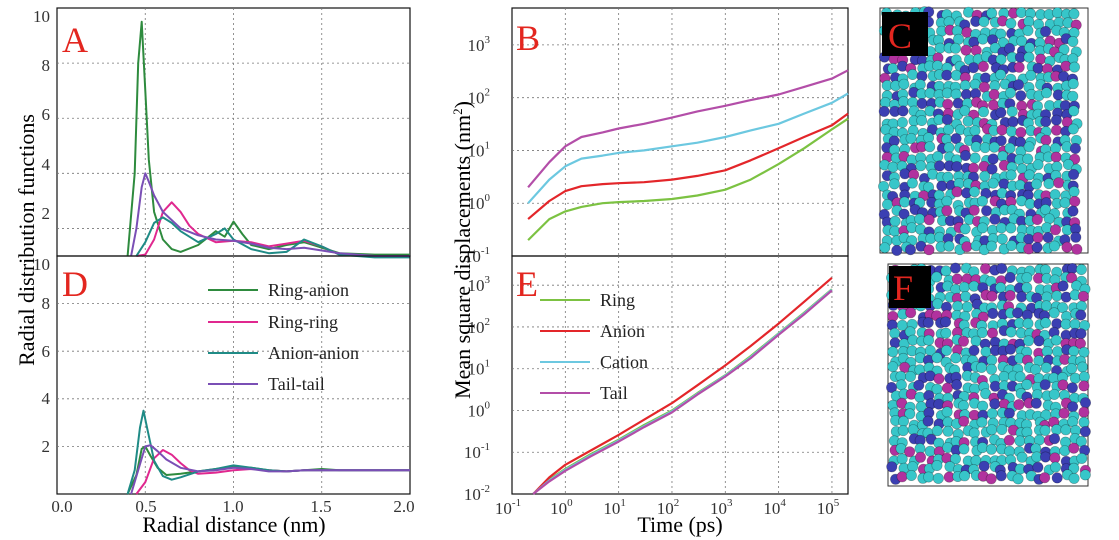  What do you see at coordinates (46, 65) in the screenshot?
I see `panel-a-ytick-8: 8` at bounding box center [46, 65].